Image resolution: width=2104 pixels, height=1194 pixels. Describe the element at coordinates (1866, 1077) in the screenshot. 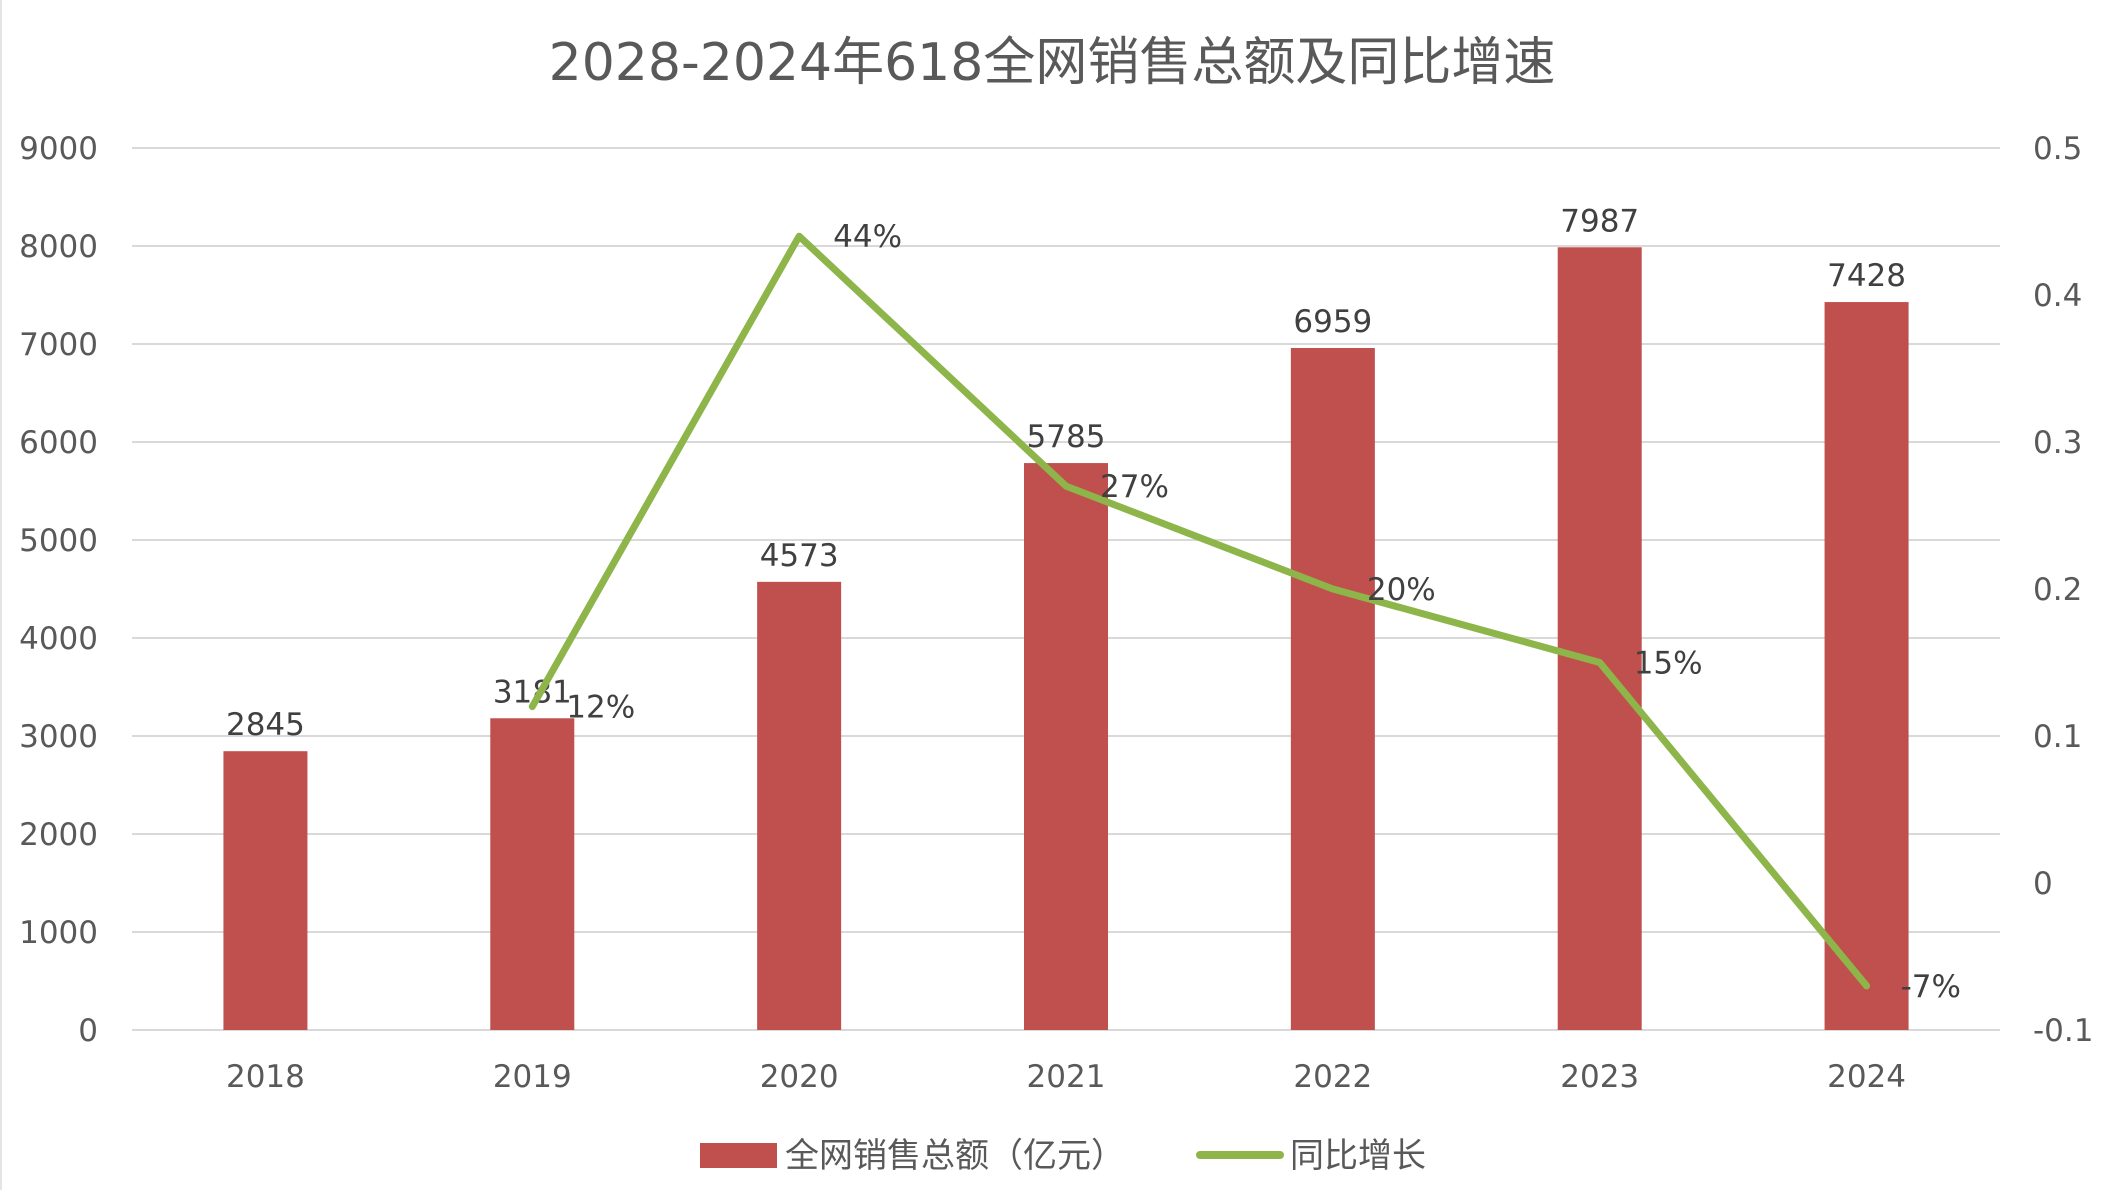

I see `x-tick-label: 2024` at that location.